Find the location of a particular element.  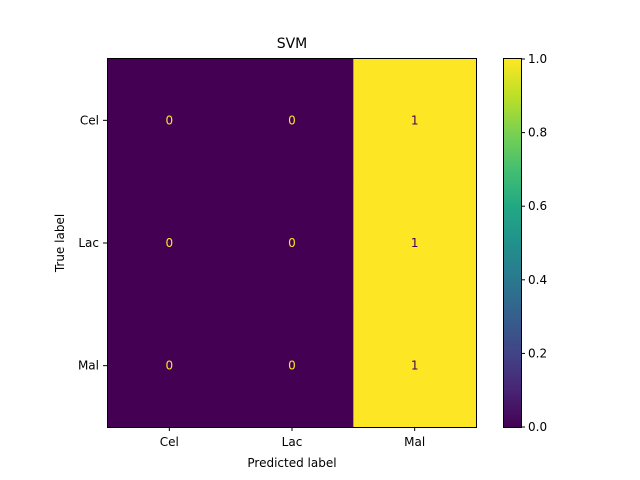

colorbar-ticks: 0.0 0.2 0.4 0.6 0.8 1.0 is located at coordinates (534, 243).